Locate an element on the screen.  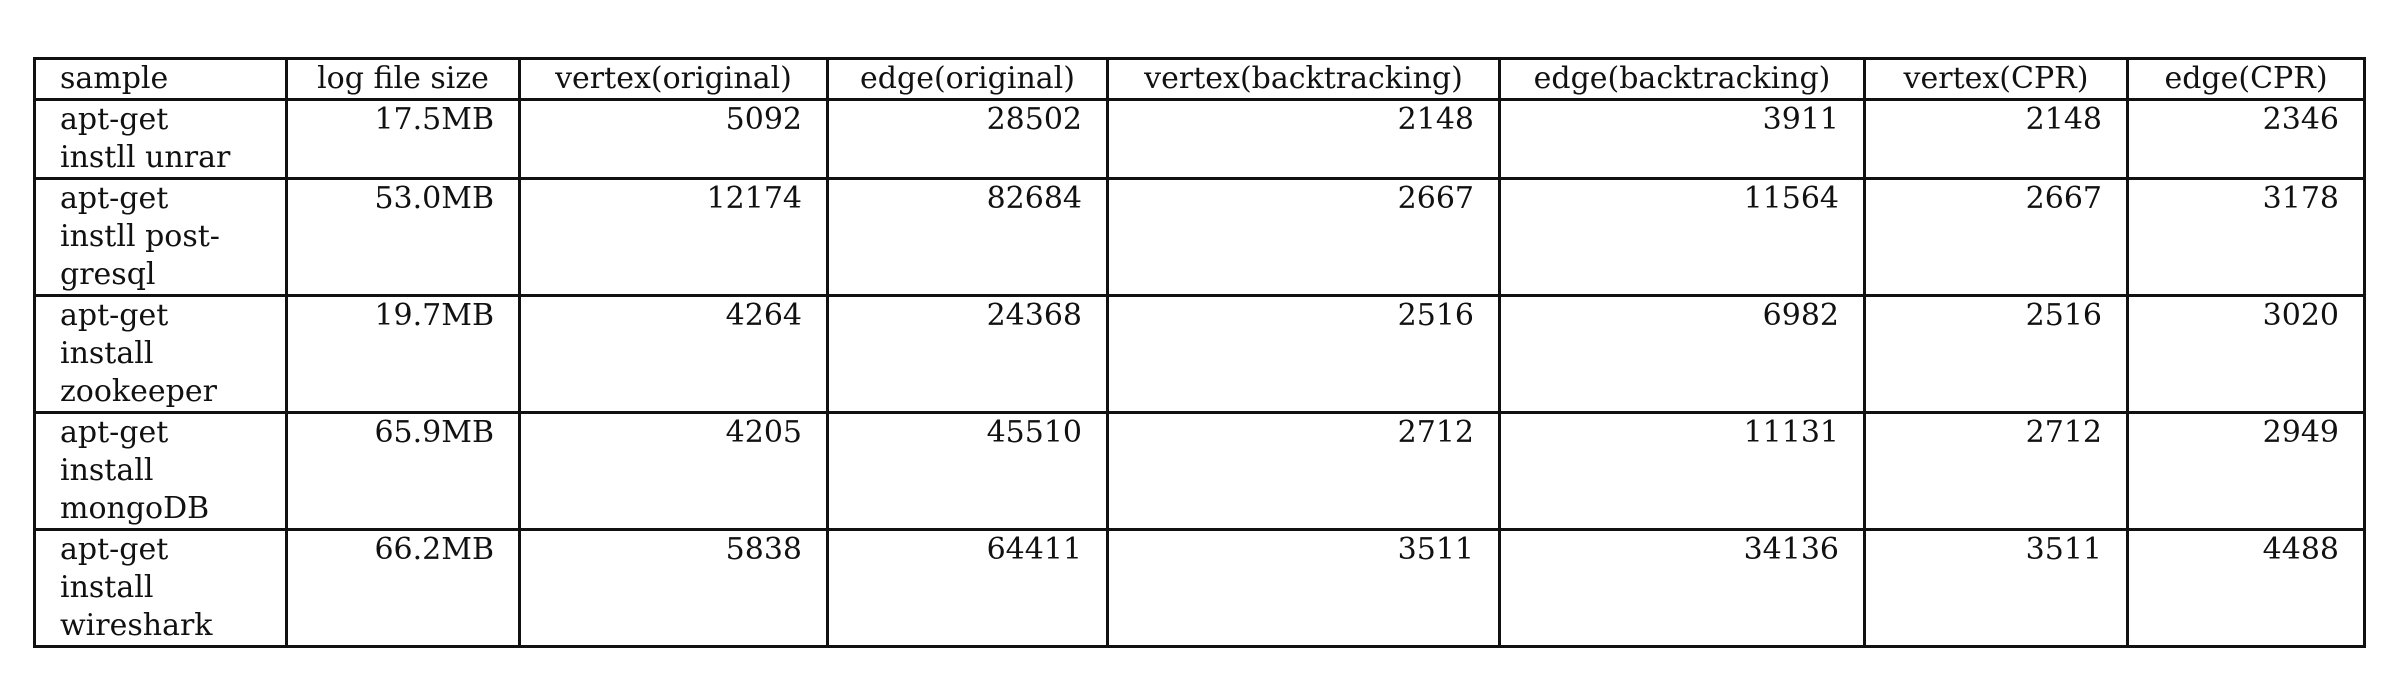
edge-backtracking-cell: 3911 is located at coordinates (1682, 139).